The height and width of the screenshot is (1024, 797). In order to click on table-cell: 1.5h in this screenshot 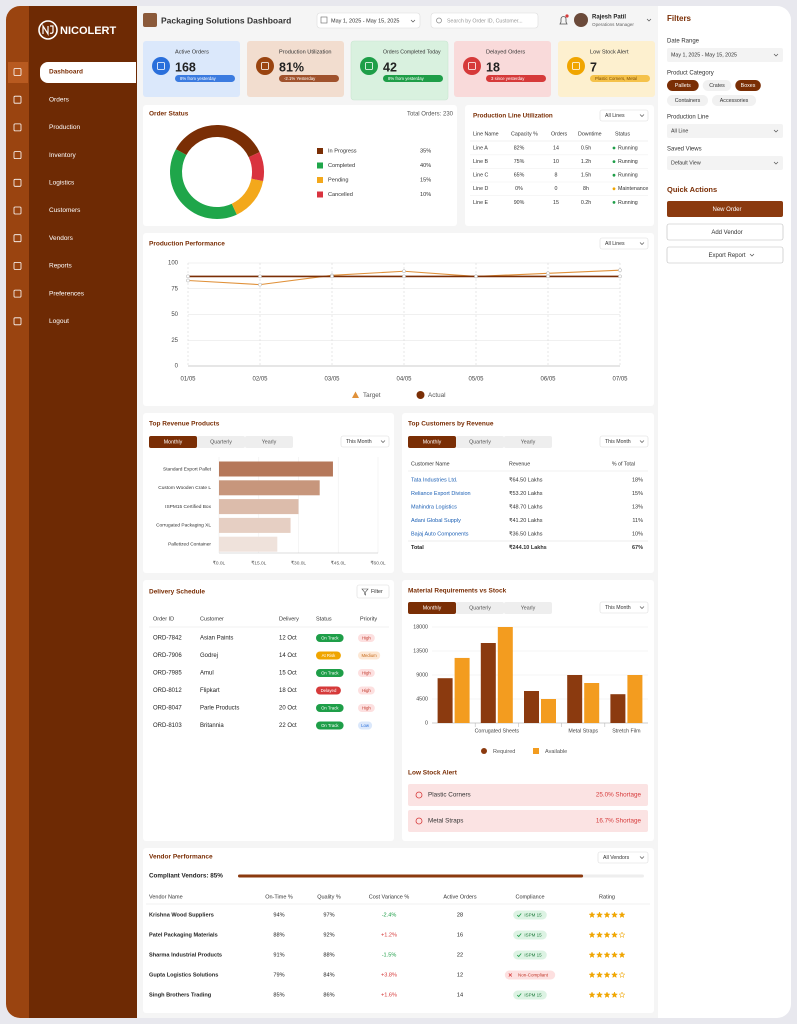, I will do `click(586, 176)`.